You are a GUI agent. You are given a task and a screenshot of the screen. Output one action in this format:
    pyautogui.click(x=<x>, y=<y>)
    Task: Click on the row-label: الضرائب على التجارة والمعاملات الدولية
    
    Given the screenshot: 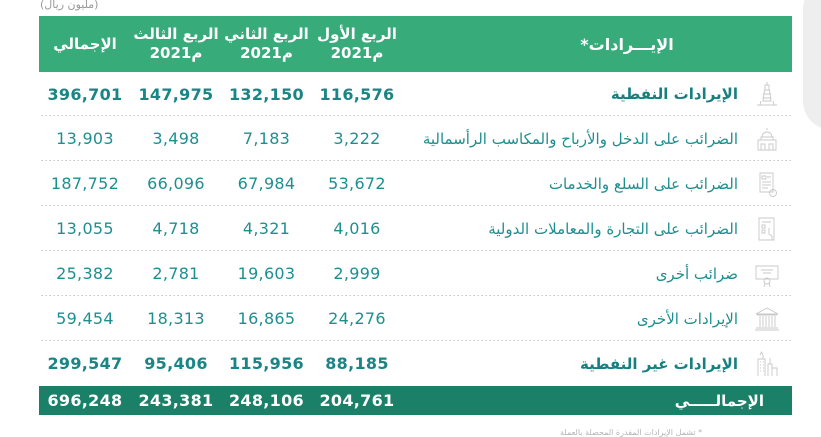 What is the action you would take?
    pyautogui.click(x=597, y=229)
    